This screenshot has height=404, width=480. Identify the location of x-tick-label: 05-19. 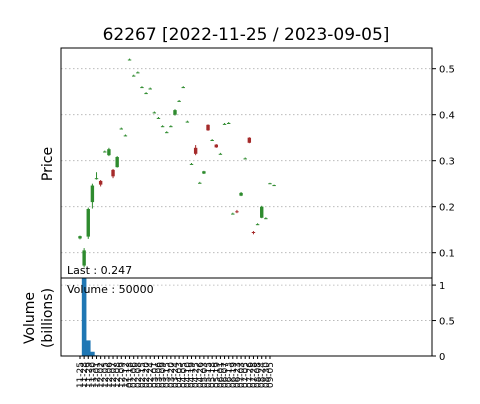
(217, 375).